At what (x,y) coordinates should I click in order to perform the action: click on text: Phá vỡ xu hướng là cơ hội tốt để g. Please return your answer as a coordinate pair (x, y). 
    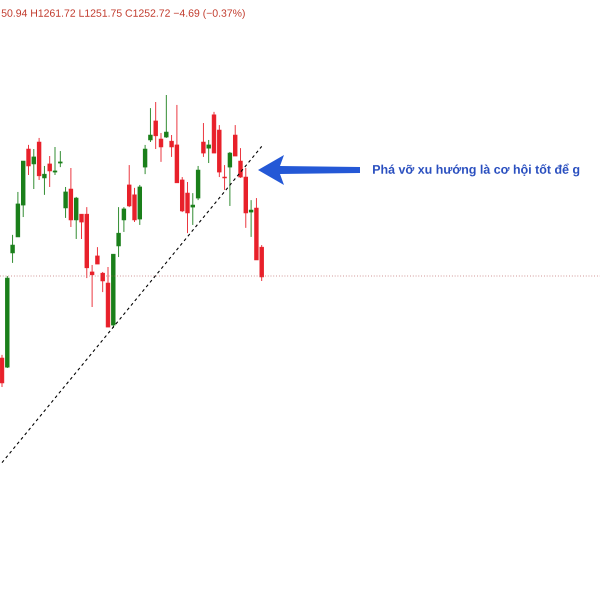
    Looking at the image, I should click on (476, 170).